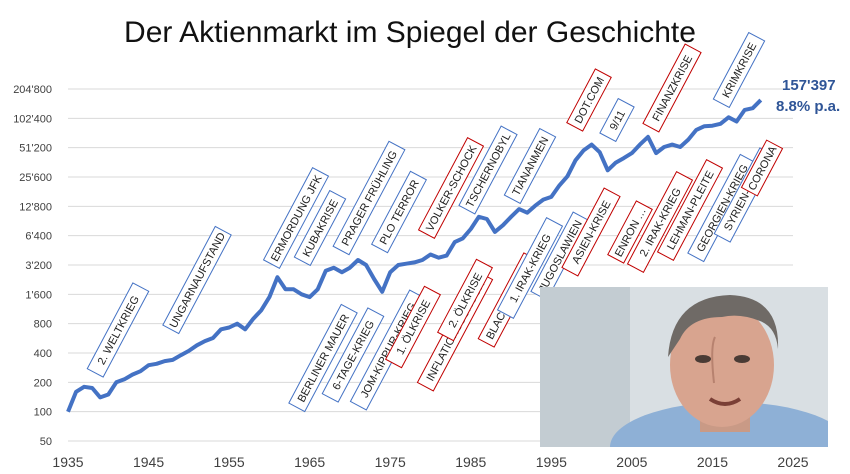  Describe the element at coordinates (32, 119) in the screenshot. I see `y-tick-label: 102'400` at that location.